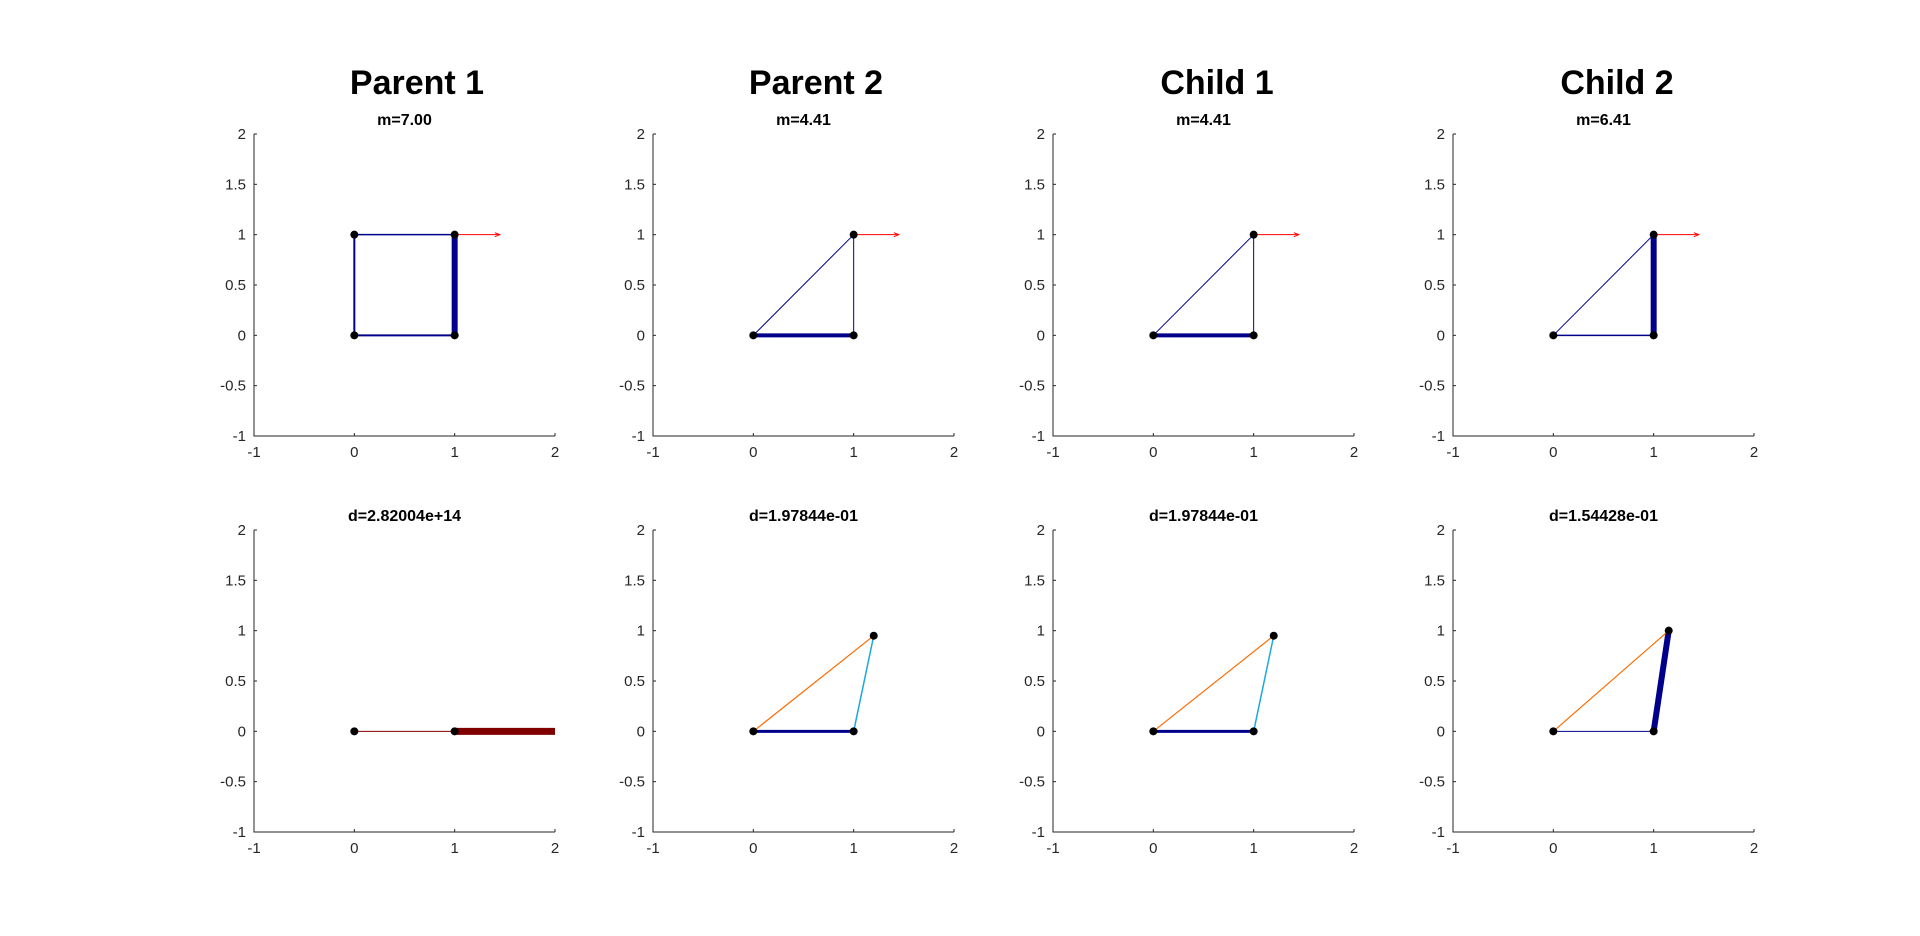  What do you see at coordinates (1603, 120) in the screenshot?
I see `panel-subtitle: m=6.41` at bounding box center [1603, 120].